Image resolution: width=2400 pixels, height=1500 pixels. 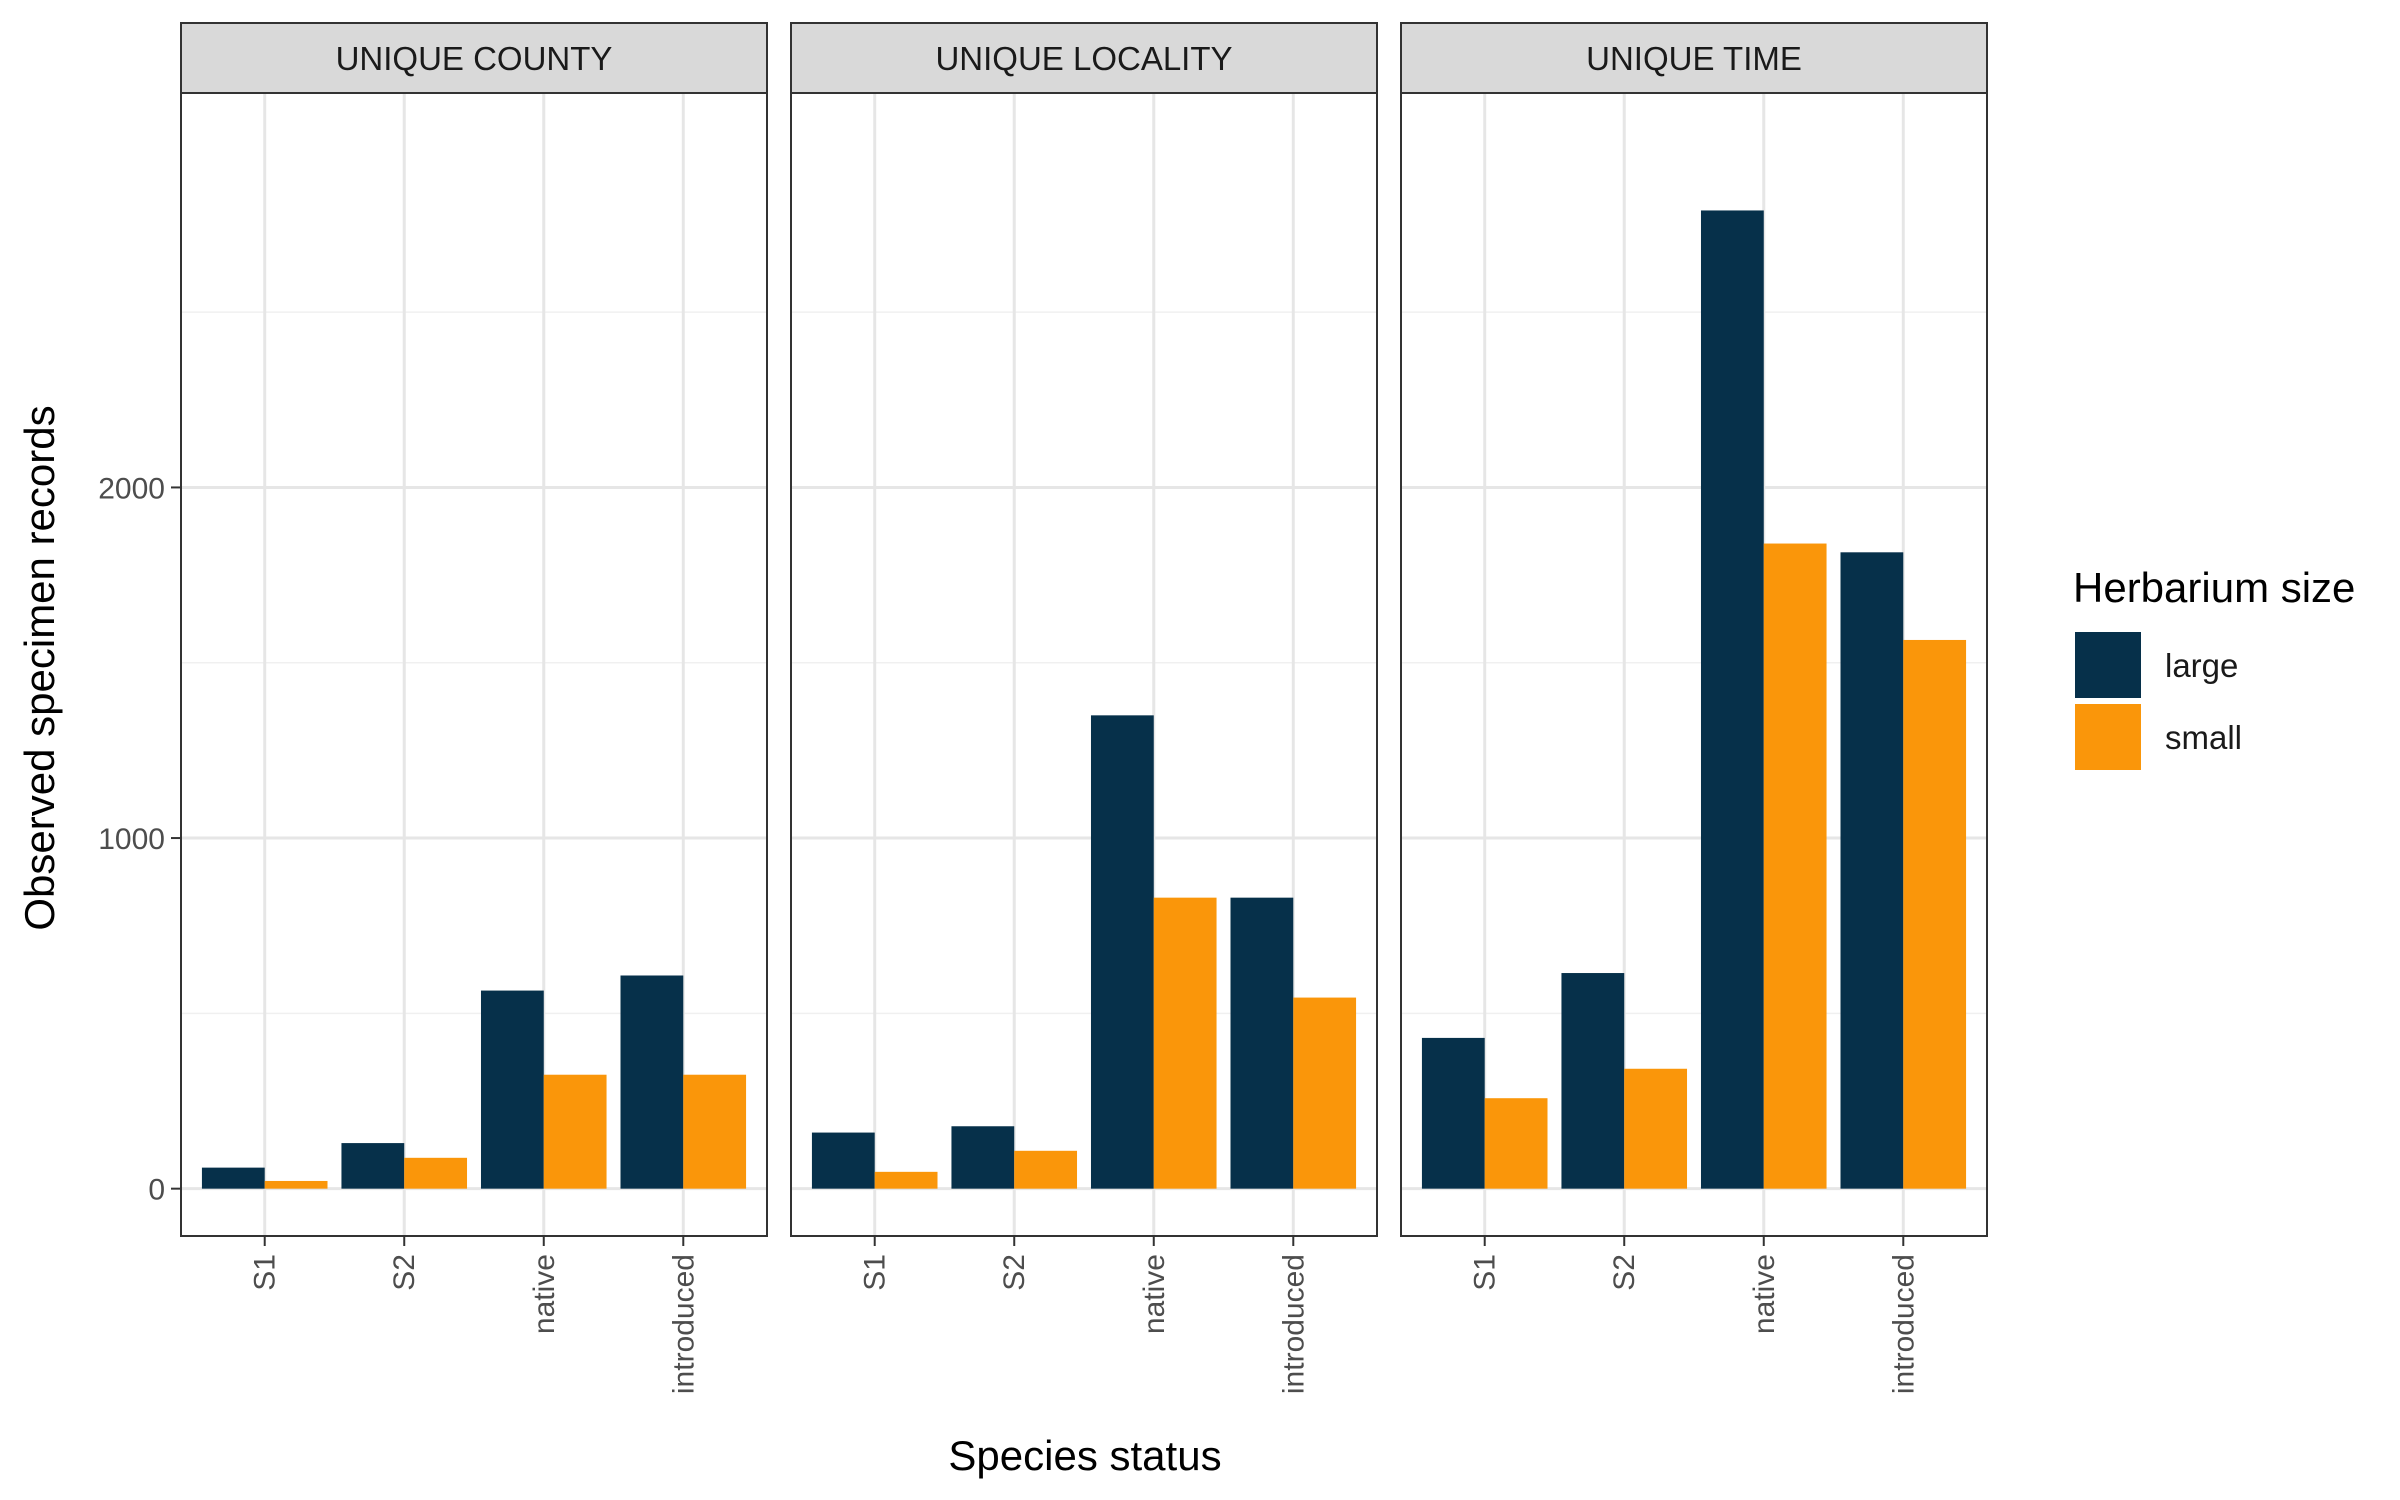 I want to click on legend: Herbarium size large small, so click(x=2214, y=667).